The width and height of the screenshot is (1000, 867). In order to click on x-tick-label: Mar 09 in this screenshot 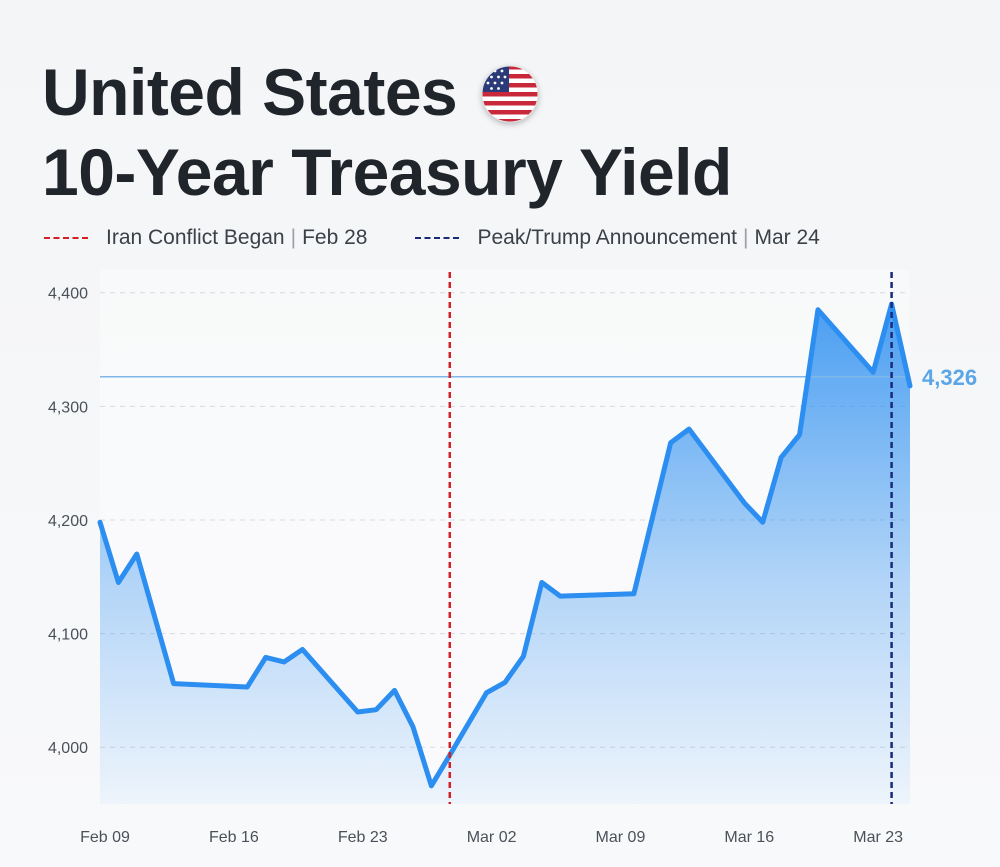, I will do `click(621, 837)`.